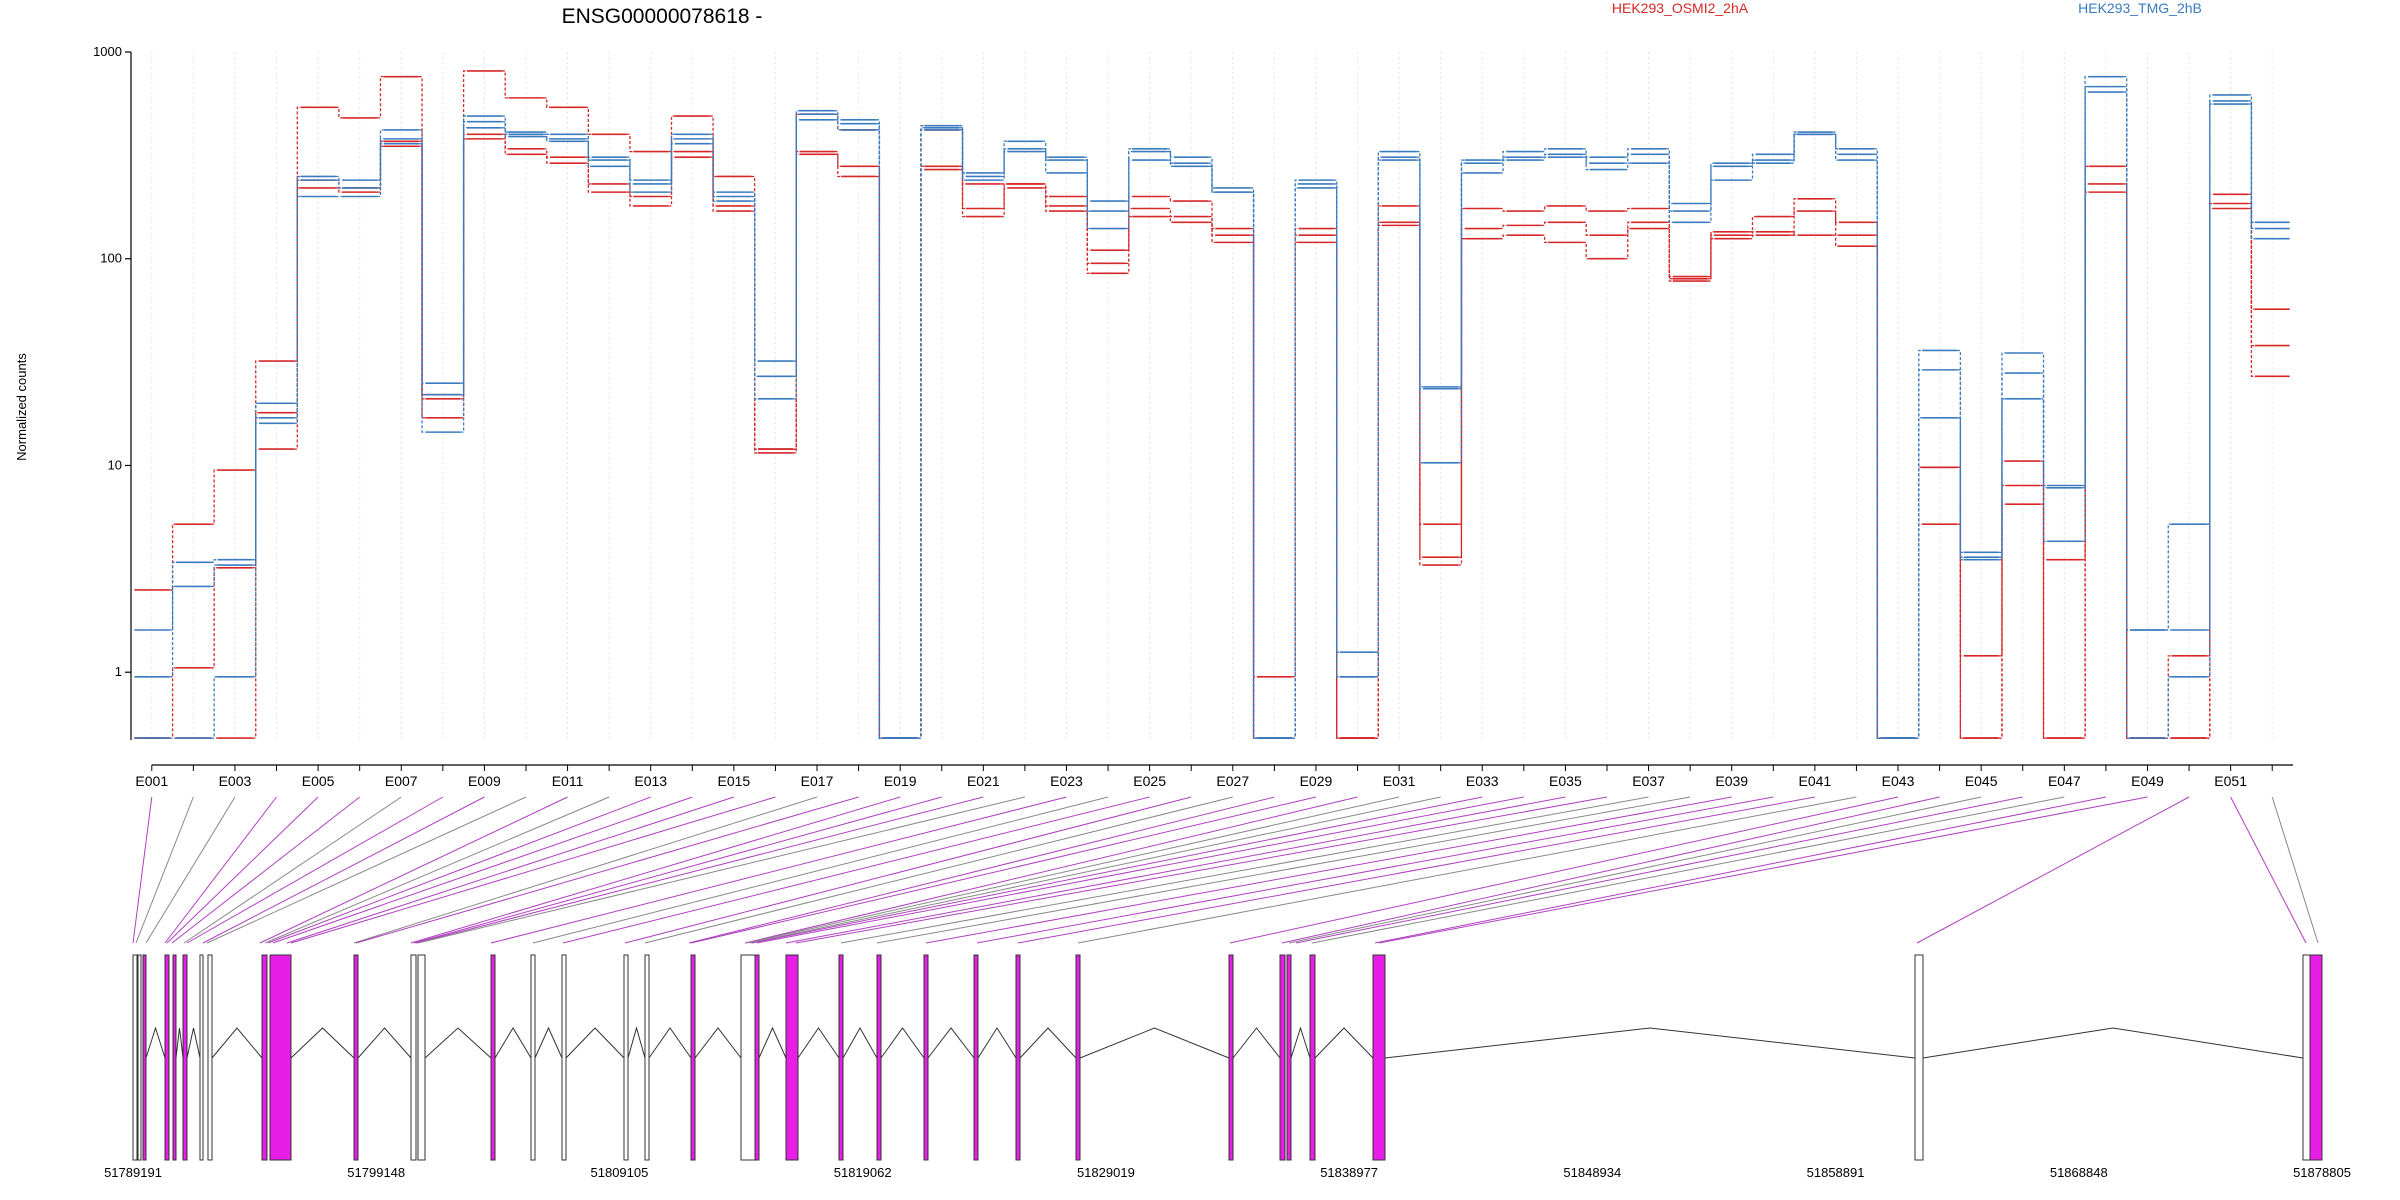  I want to click on genomic-tick-label: 51878805, so click(2322, 1172).